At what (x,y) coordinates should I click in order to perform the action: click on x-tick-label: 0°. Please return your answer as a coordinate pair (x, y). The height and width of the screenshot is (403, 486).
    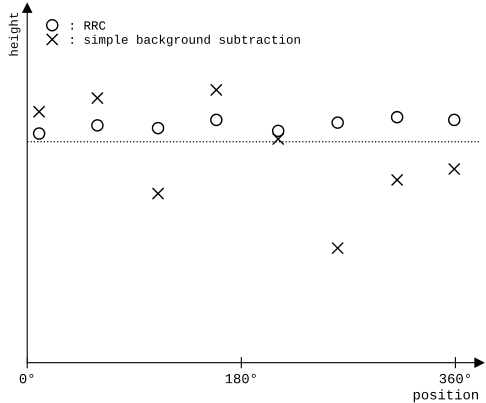
    Looking at the image, I should click on (27, 379).